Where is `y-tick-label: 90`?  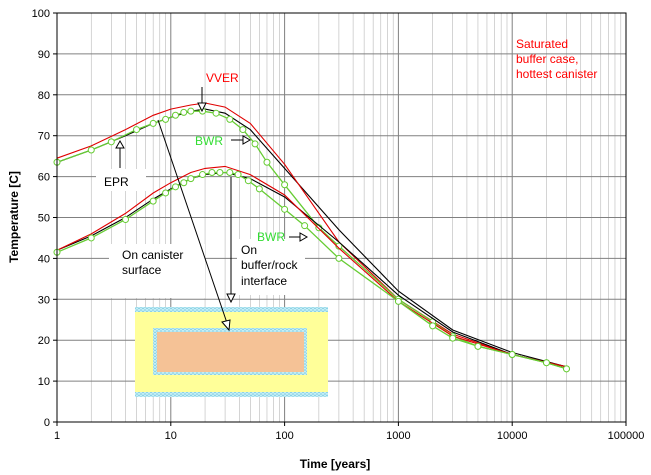 y-tick-label: 90 is located at coordinates (44, 55).